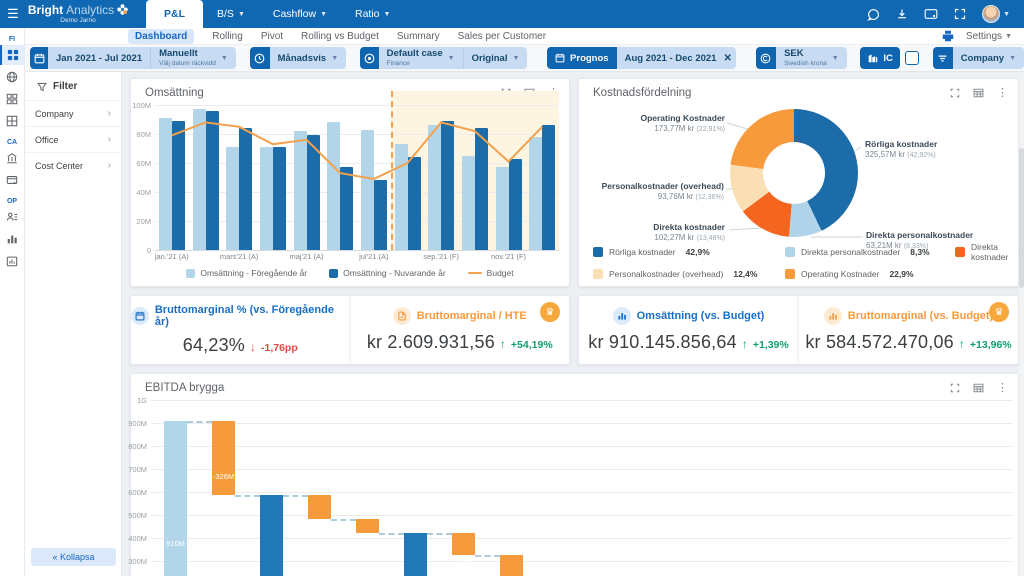 The height and width of the screenshot is (576, 1024). Describe the element at coordinates (323, 14) in the screenshot. I see `chevron-down-icon: ▼` at that location.